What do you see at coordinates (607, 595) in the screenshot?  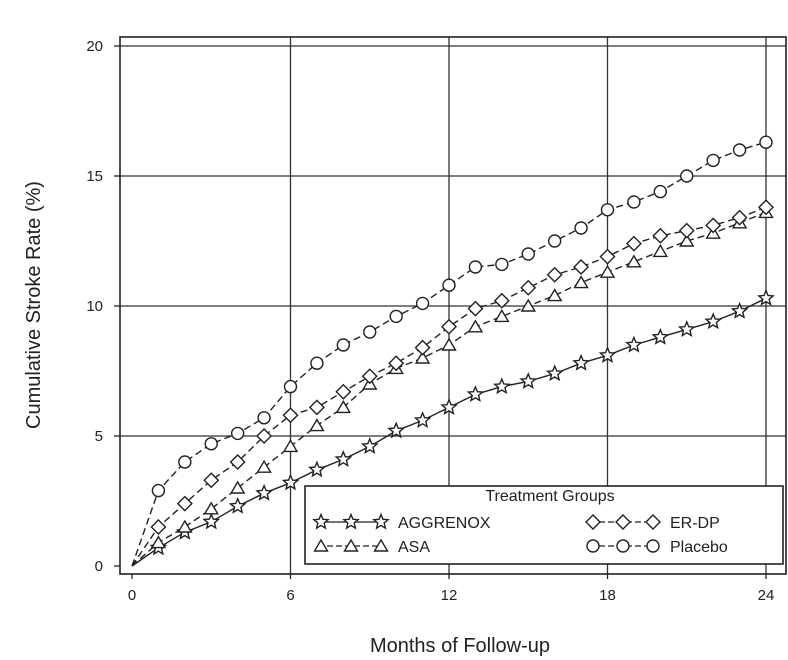 I see `x-tick-label: 18` at bounding box center [607, 595].